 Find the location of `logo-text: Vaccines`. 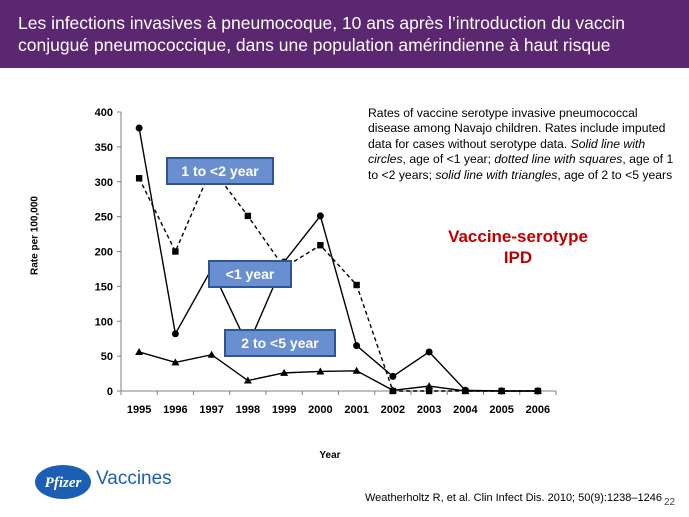

logo-text: Vaccines is located at coordinates (134, 478).